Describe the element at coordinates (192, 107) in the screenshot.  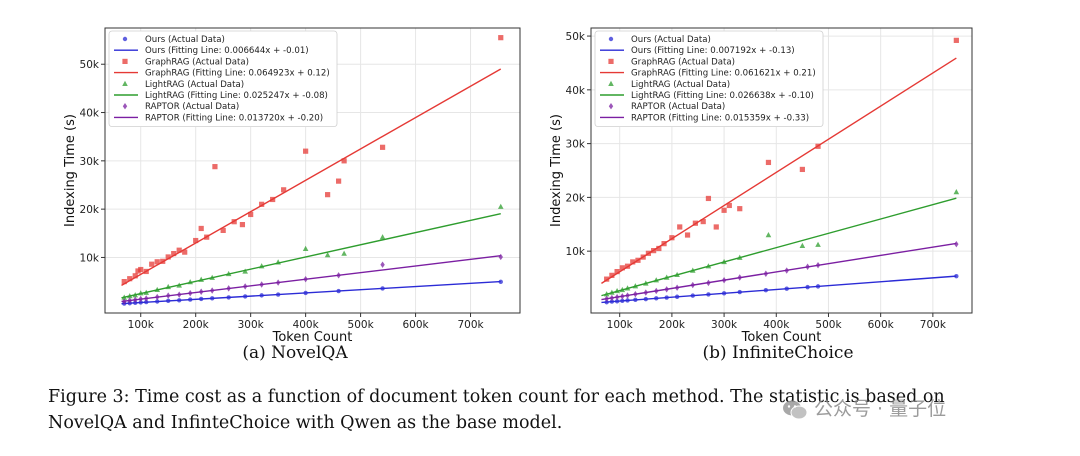
I see `legend-raptor-data-label: RAPTOR (Actual Data)` at that location.